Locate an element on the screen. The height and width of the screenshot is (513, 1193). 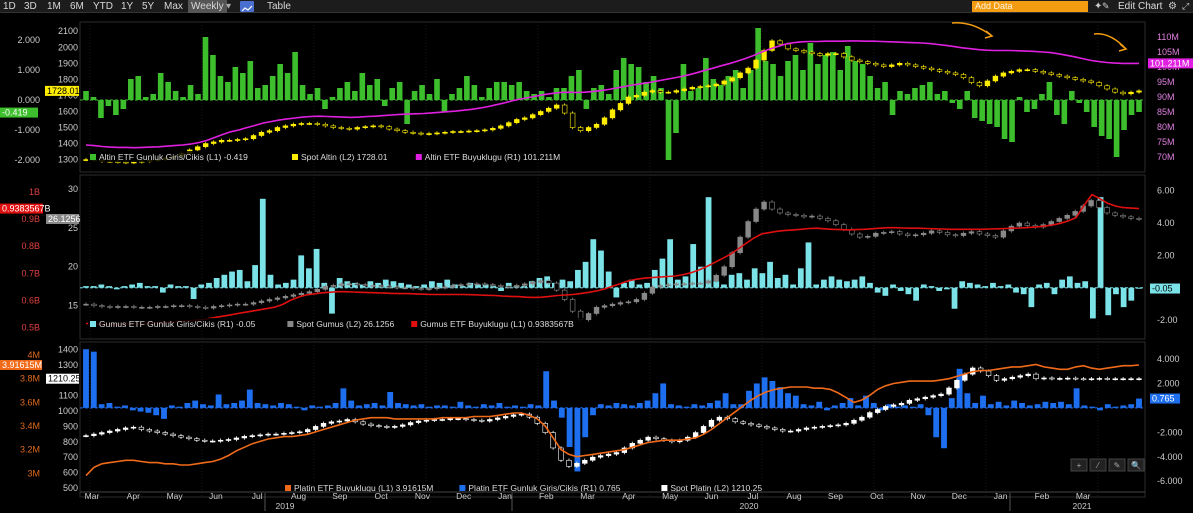
settings-icon: ⚙ is located at coordinates (1172, 6).